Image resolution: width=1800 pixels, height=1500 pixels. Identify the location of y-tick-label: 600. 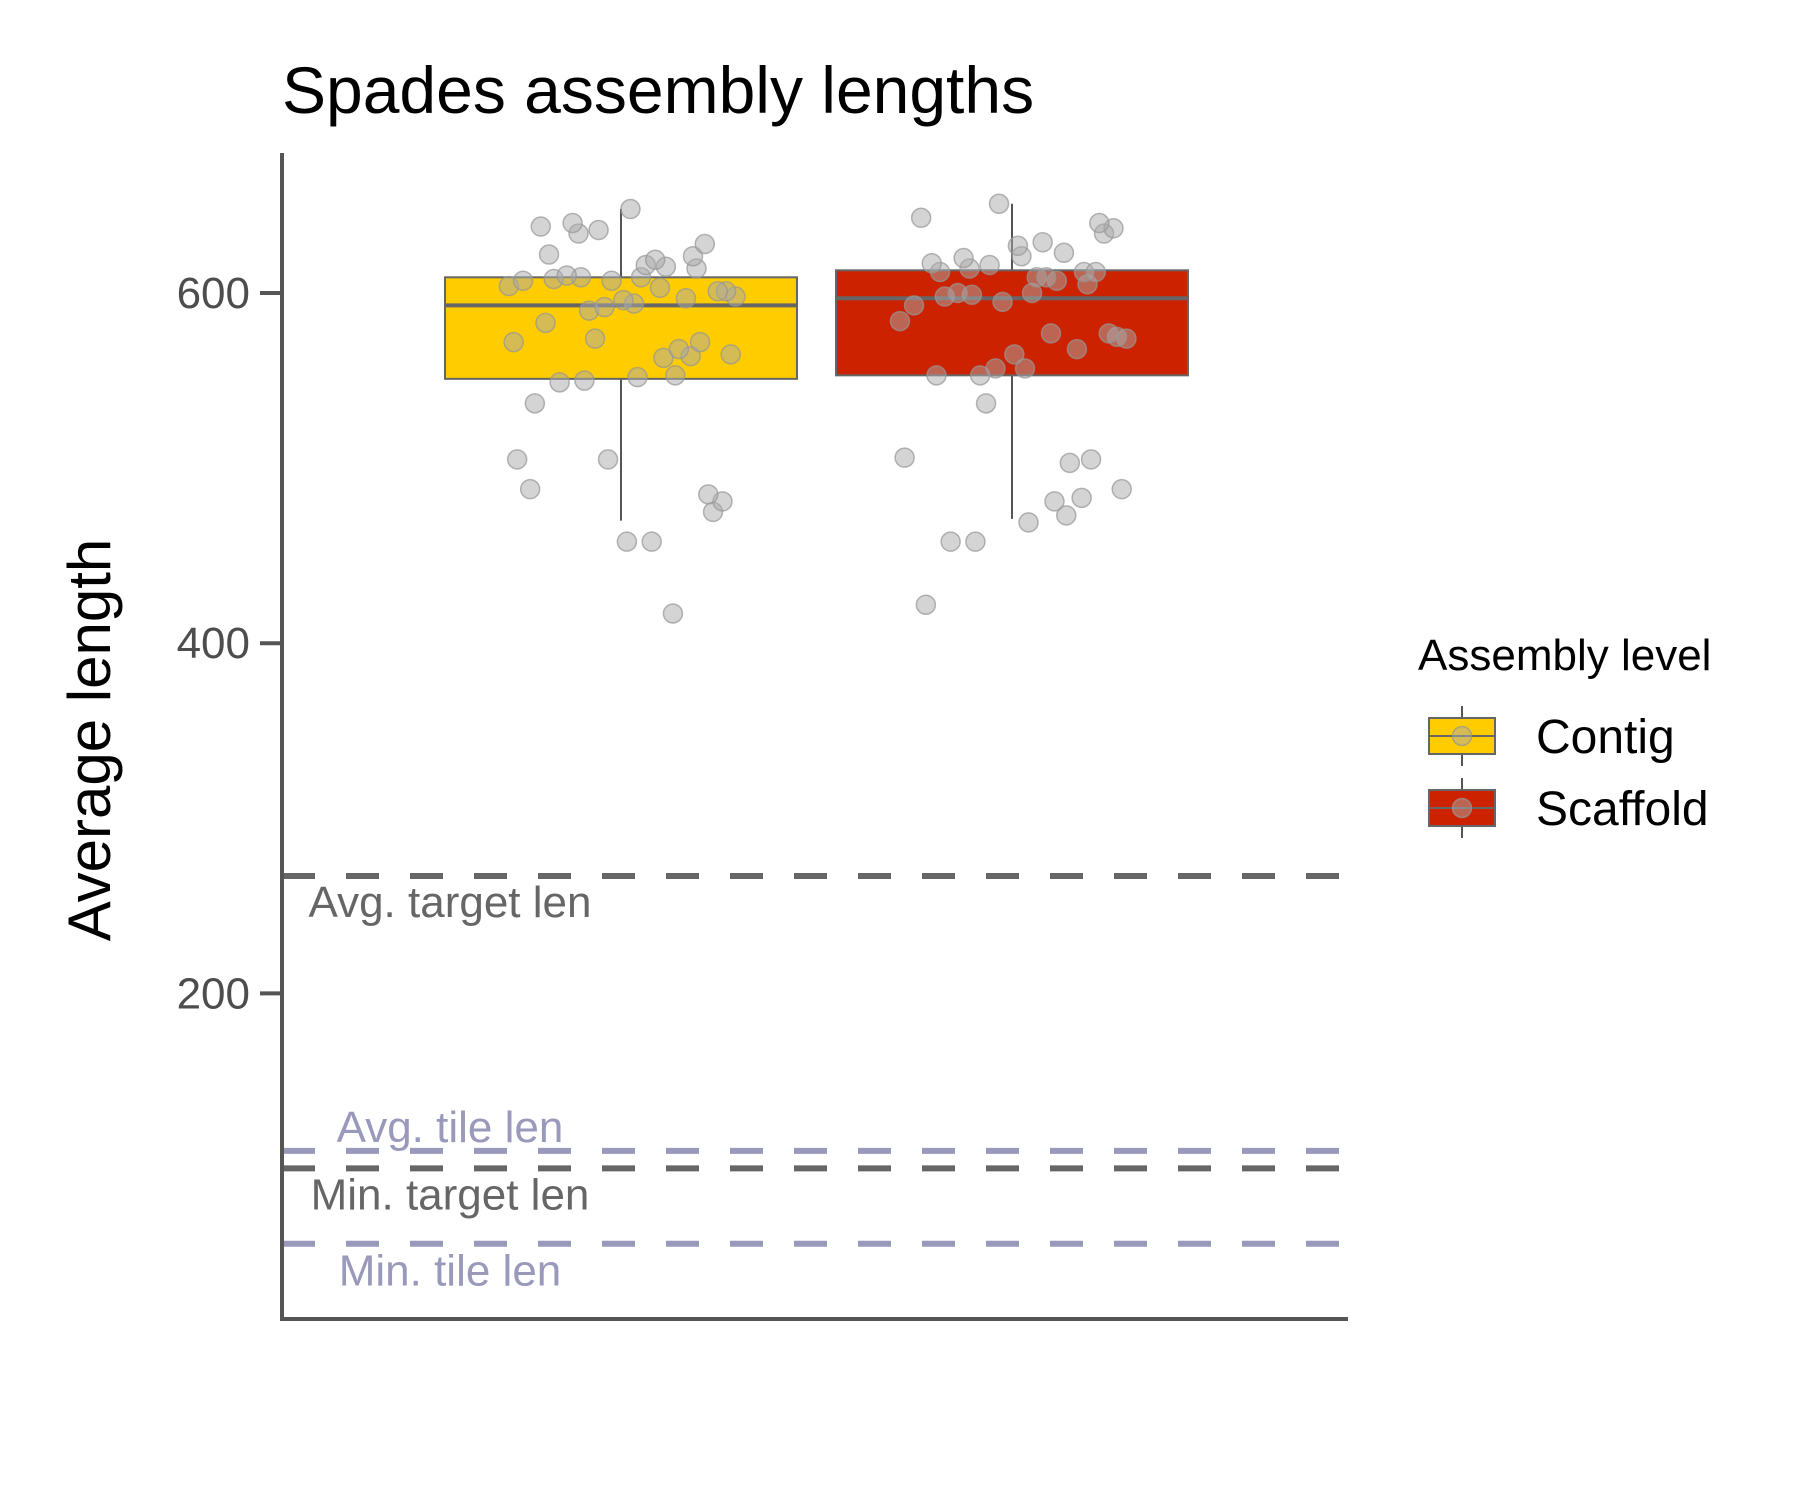
(213, 293).